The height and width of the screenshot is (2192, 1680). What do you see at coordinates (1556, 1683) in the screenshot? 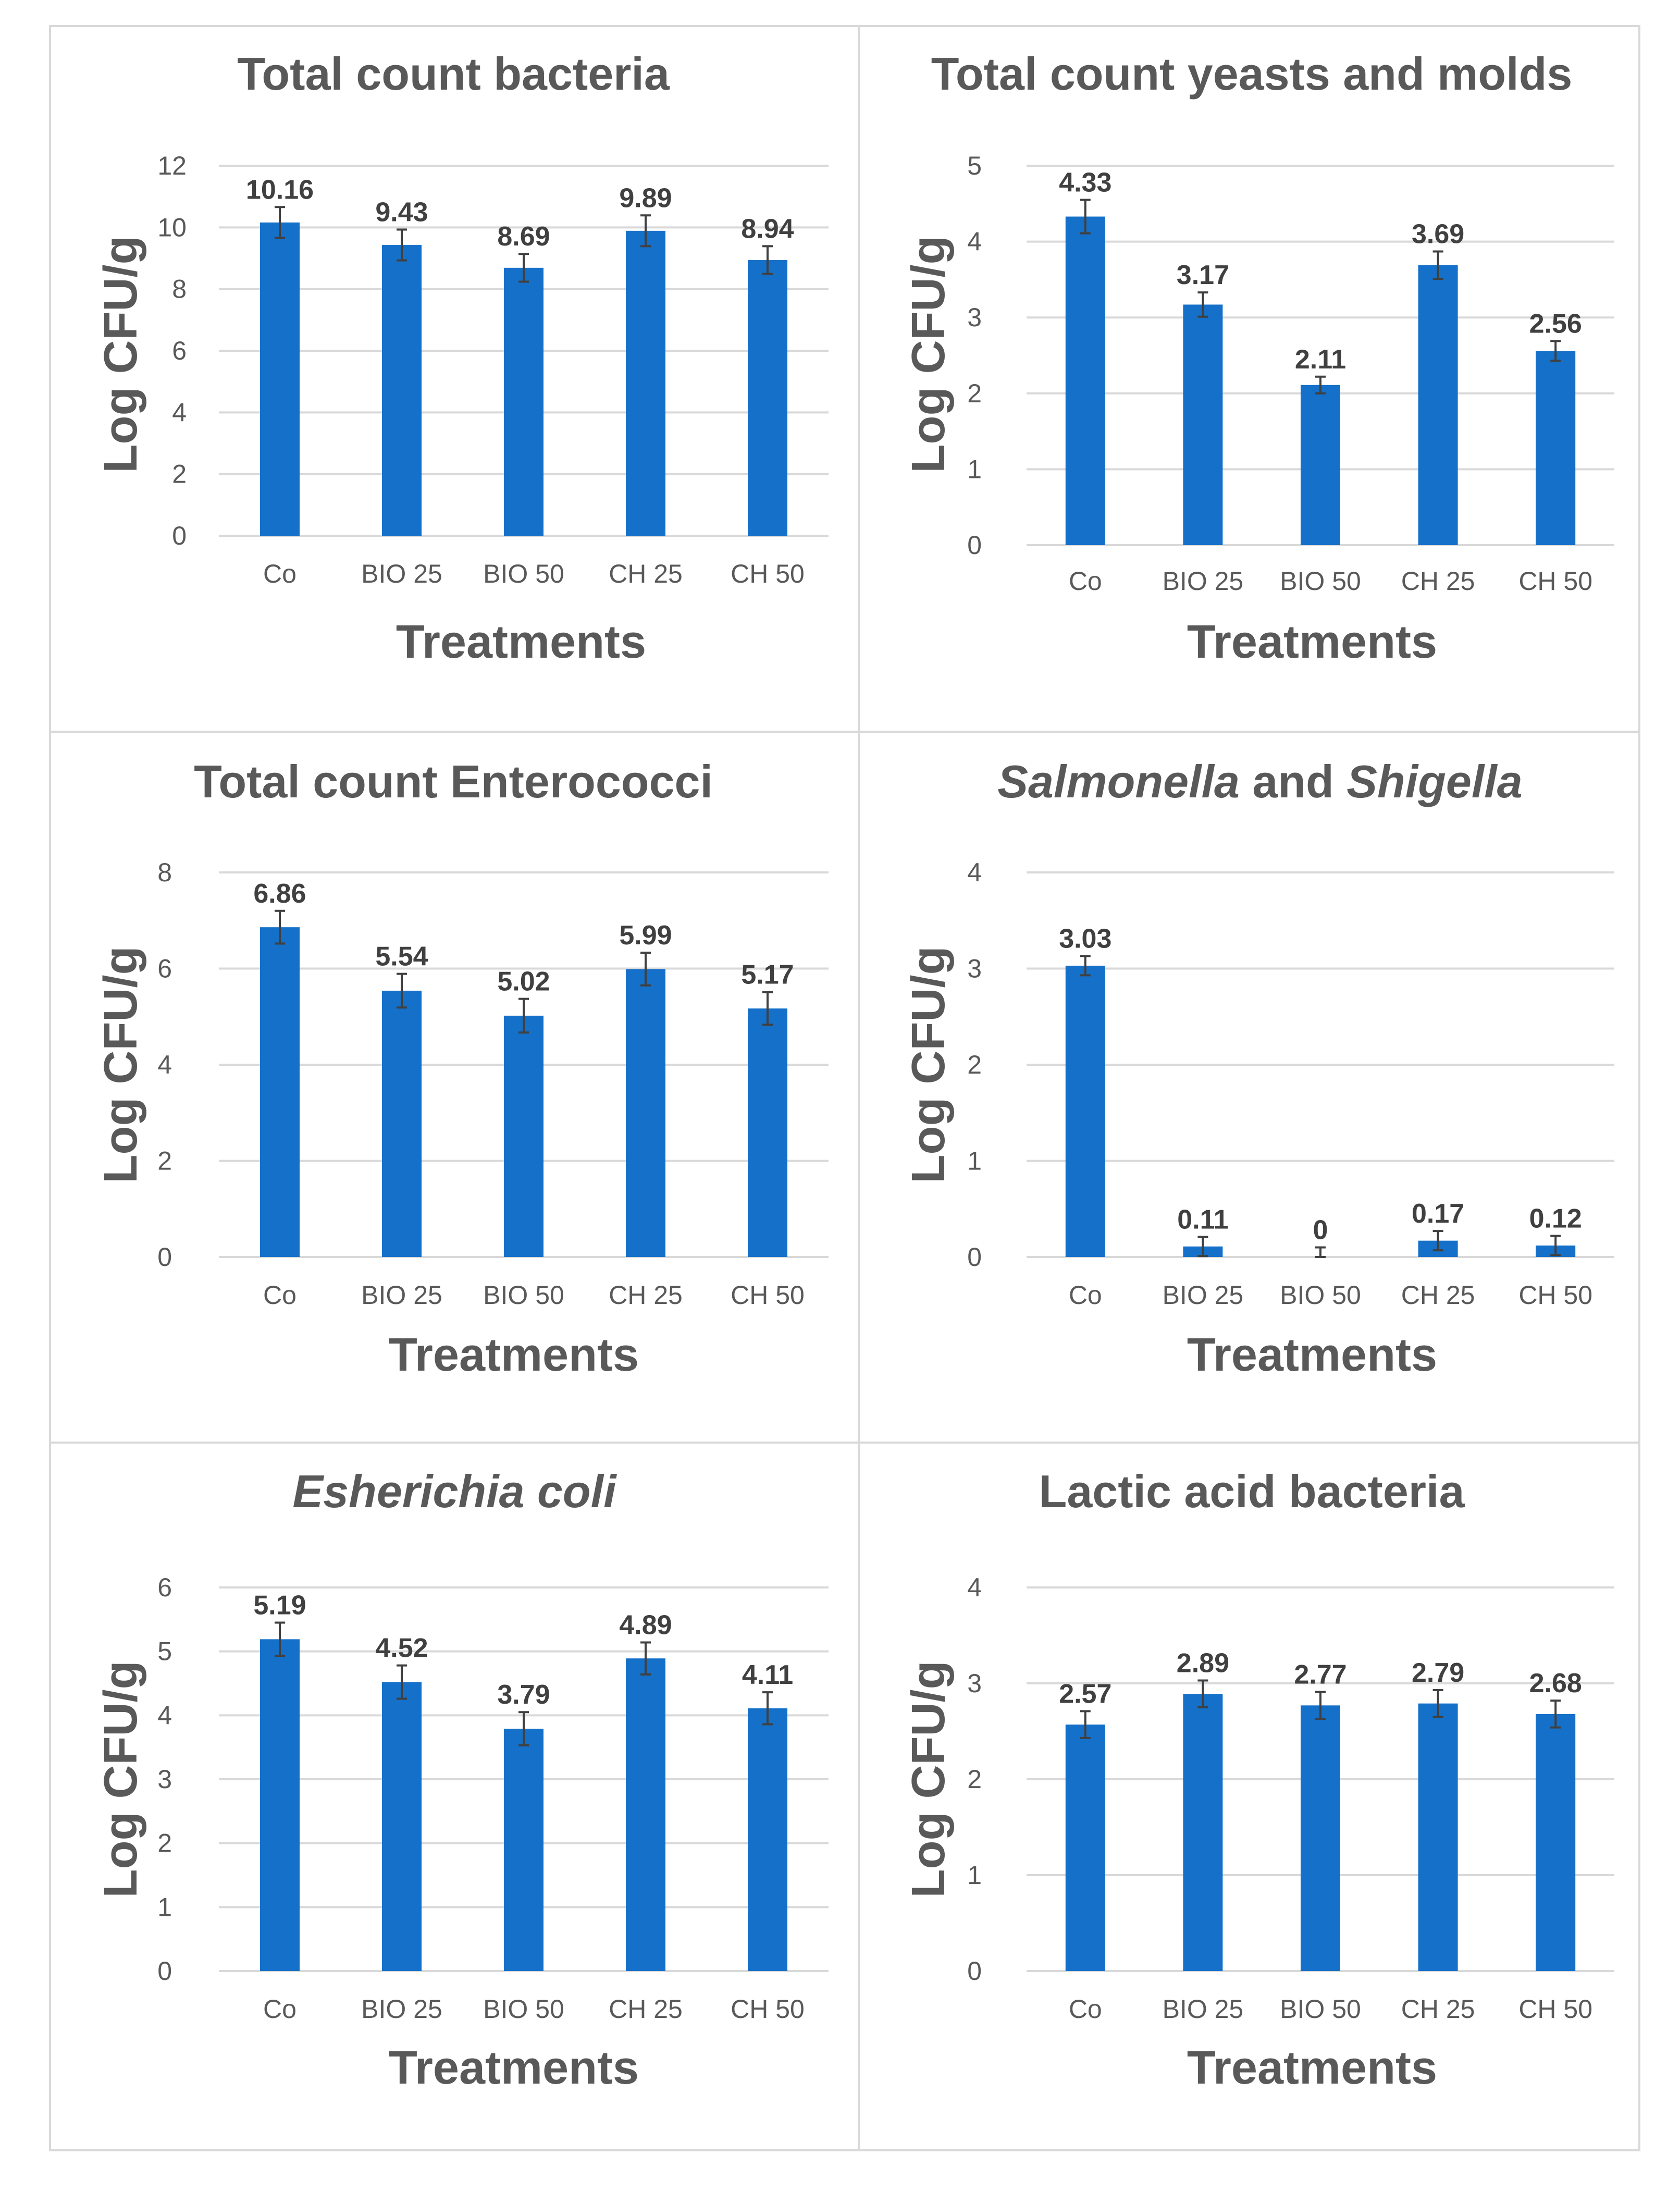
I see `data-label: 2.68` at bounding box center [1556, 1683].